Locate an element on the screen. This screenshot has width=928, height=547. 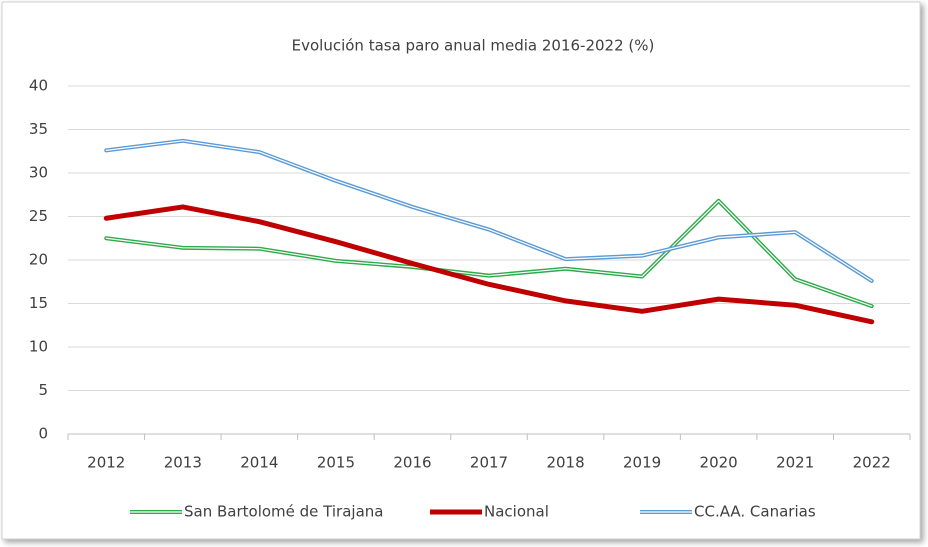
x-tick-label: 2018 is located at coordinates (565, 463).